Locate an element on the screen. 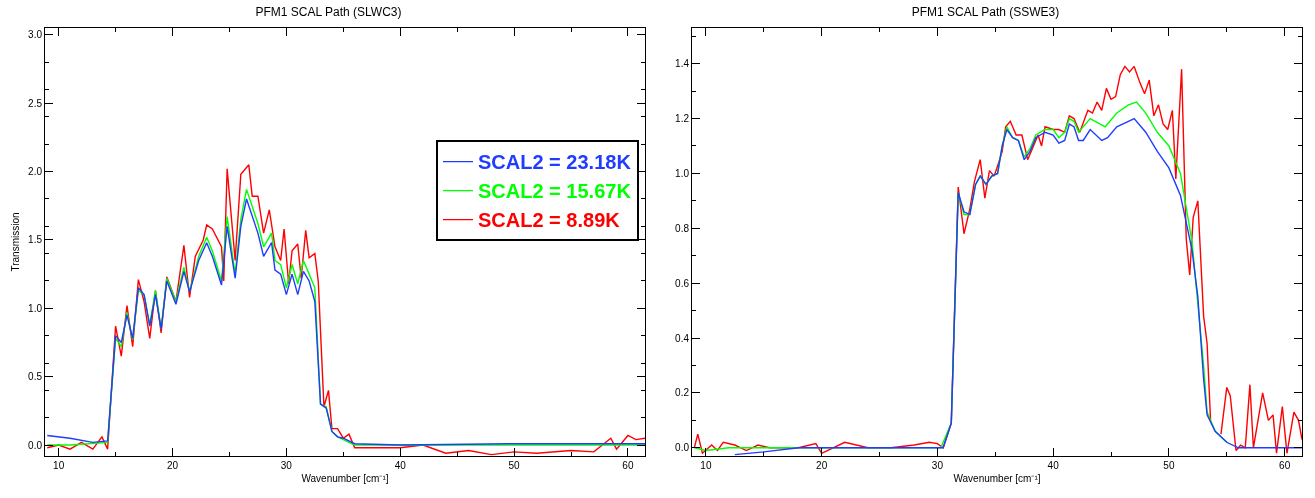  y-tick-label: 3.0 is located at coordinates (35, 35).